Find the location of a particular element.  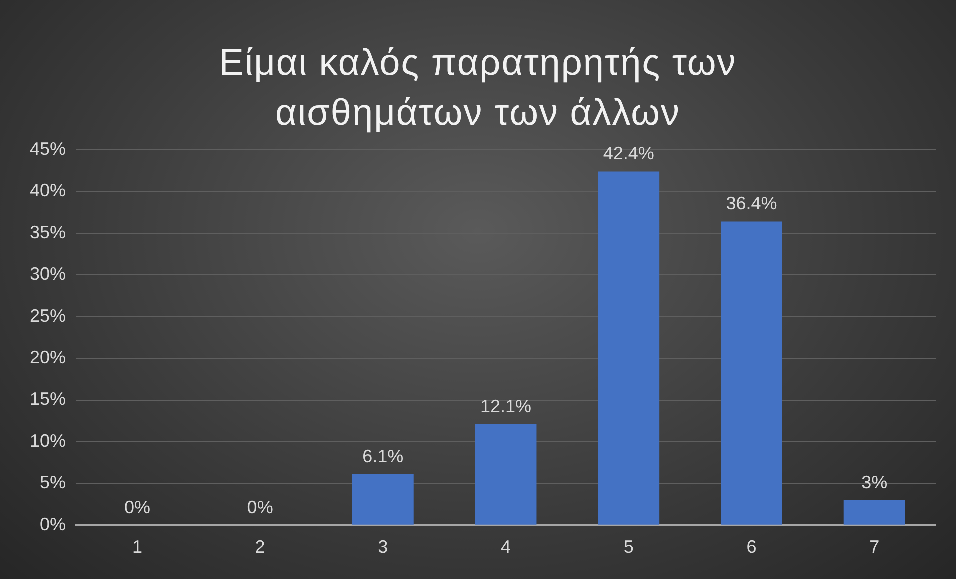

data-label: 36.4% is located at coordinates (752, 204).